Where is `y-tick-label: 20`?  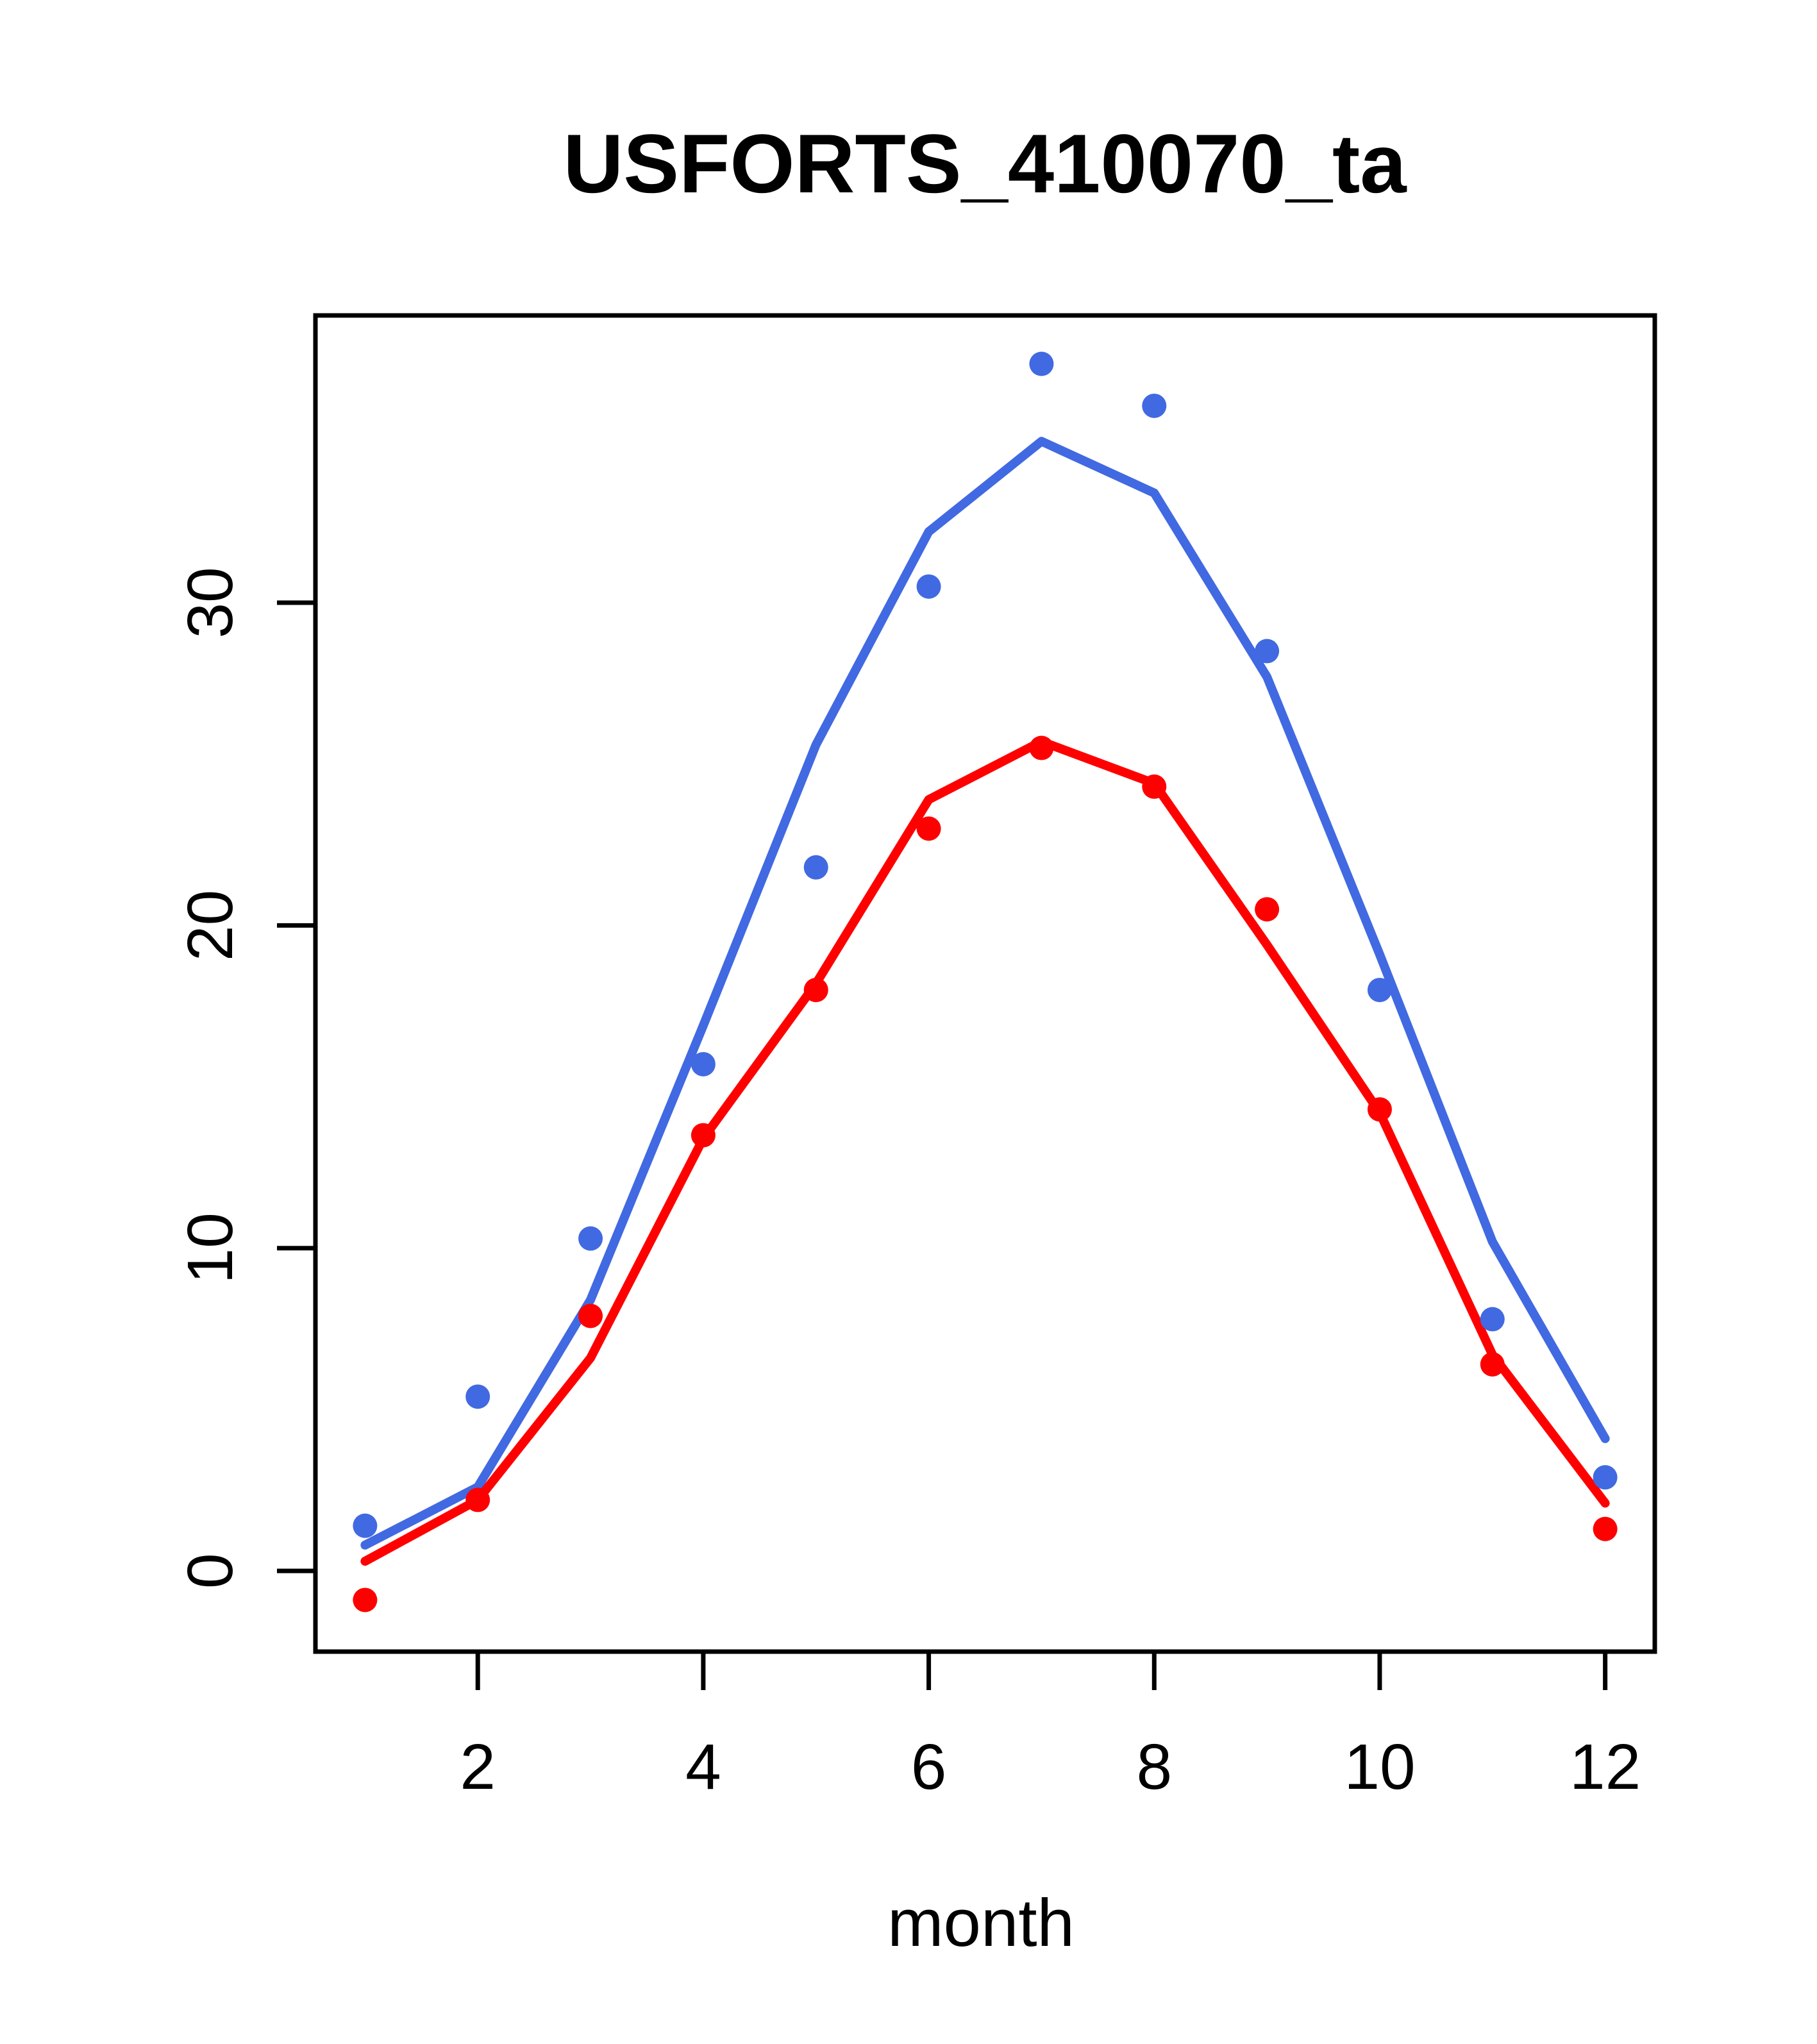
y-tick-label: 20 is located at coordinates (210, 926).